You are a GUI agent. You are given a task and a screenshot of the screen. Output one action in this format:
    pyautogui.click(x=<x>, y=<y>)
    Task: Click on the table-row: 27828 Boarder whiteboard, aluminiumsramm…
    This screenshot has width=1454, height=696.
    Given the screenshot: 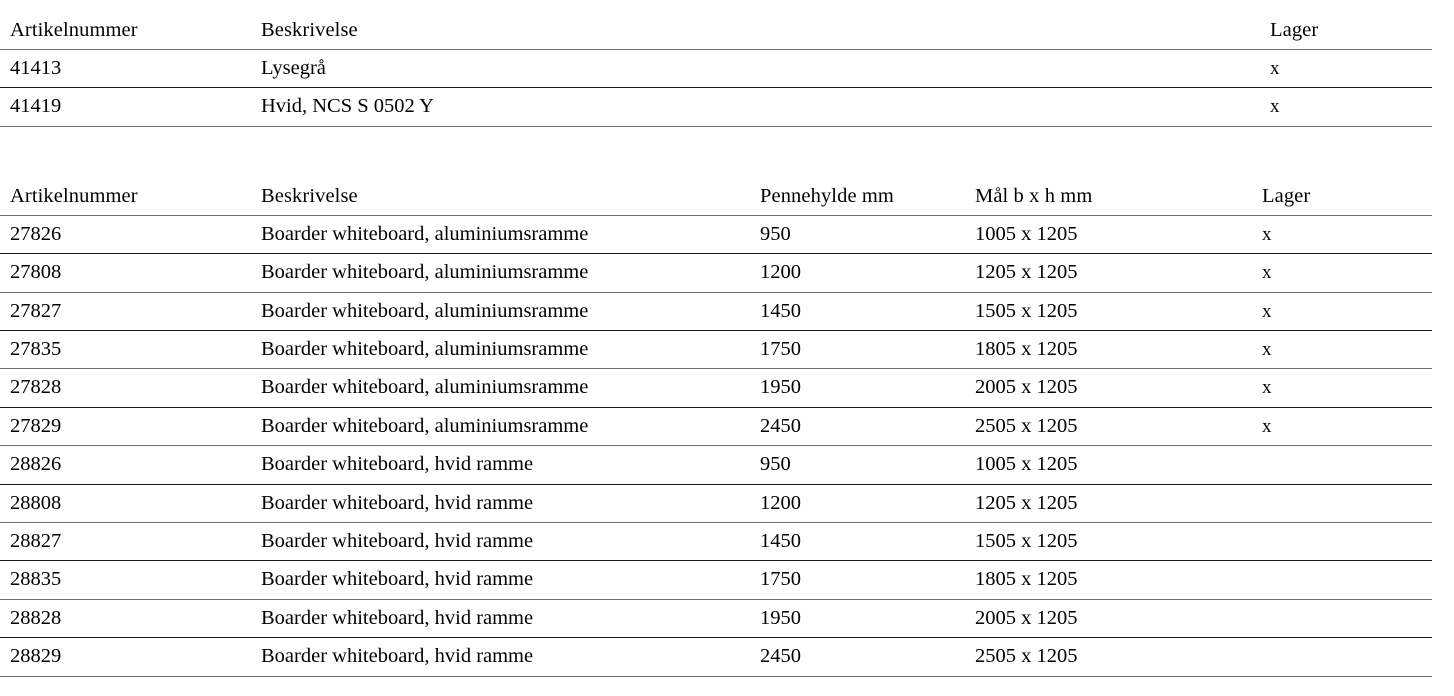 What is the action you would take?
    pyautogui.click(x=716, y=388)
    